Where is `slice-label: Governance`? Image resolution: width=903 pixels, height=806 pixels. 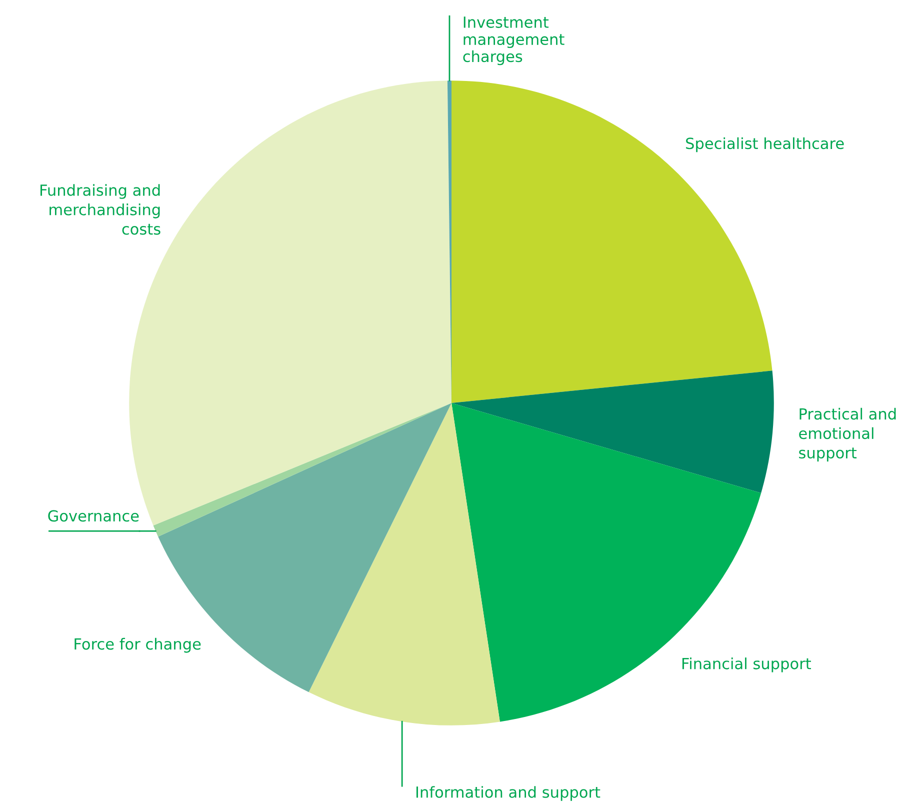 slice-label: Governance is located at coordinates (93, 516).